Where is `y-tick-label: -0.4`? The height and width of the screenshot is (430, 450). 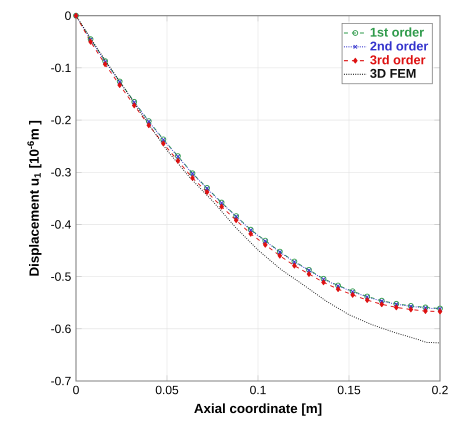
y-tick-label: -0.4 is located at coordinates (61, 224).